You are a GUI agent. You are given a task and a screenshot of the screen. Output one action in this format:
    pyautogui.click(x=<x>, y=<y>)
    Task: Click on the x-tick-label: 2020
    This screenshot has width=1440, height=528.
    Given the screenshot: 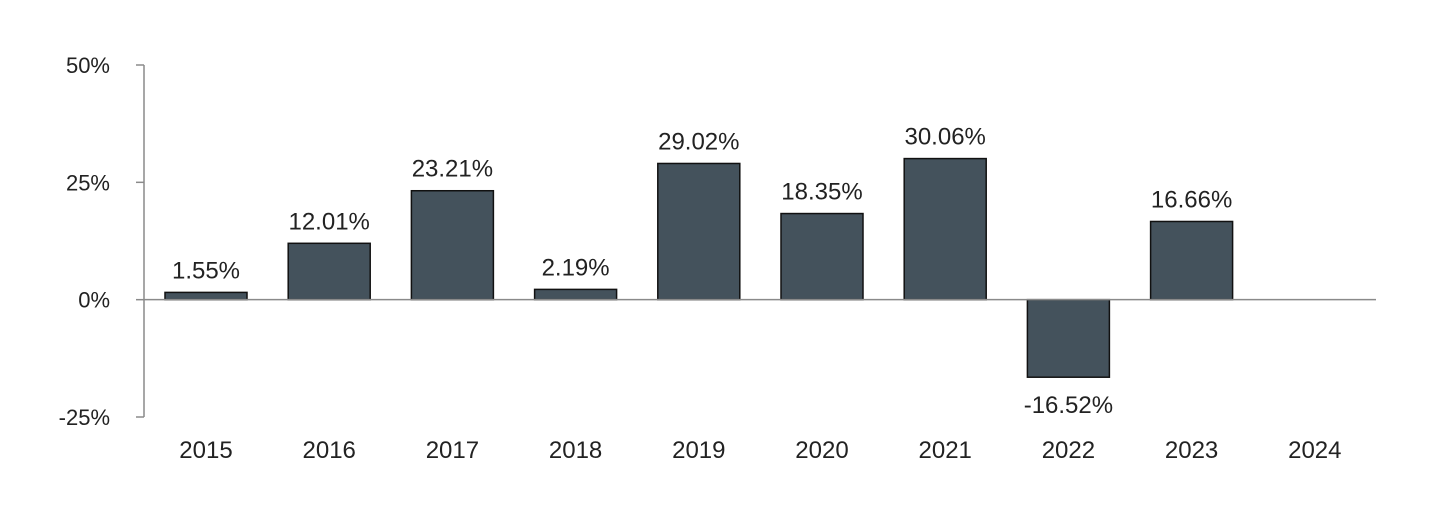 What is the action you would take?
    pyautogui.click(x=821, y=450)
    